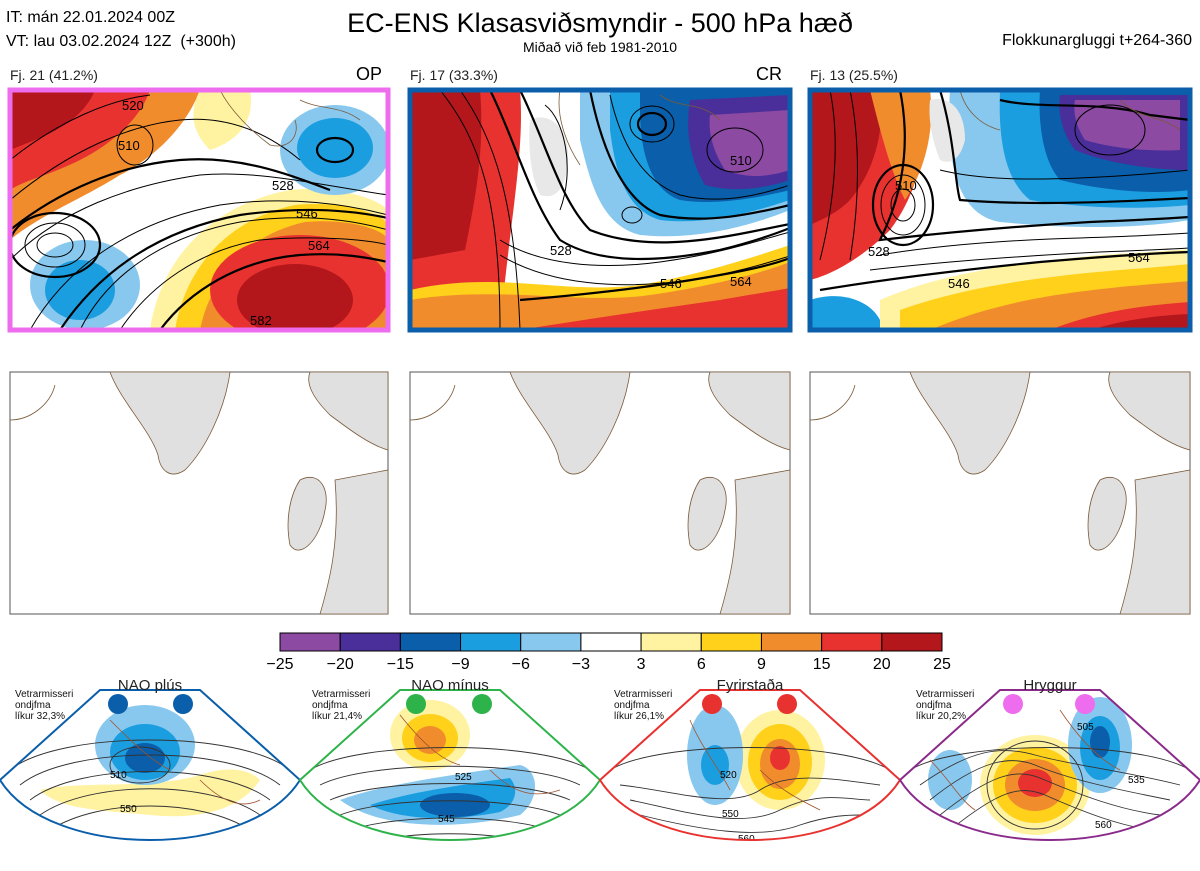  I want to click on classification-window: Flokkunargluggi t+264-360, so click(1097, 40).